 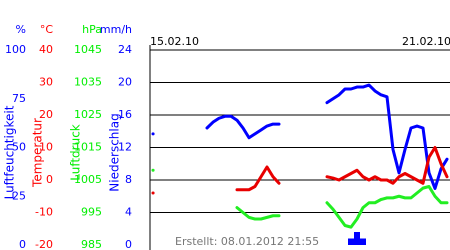 What do you see at coordinates (125, 147) in the screenshot?
I see `y-tick-label: 12` at bounding box center [125, 147].